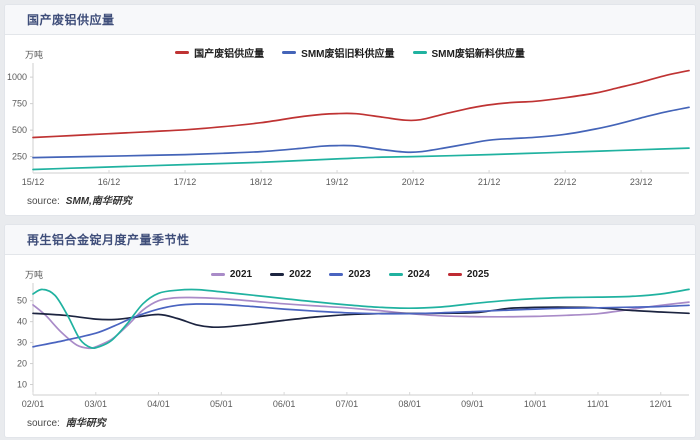  I want to click on legend-label: 2024, so click(418, 274).